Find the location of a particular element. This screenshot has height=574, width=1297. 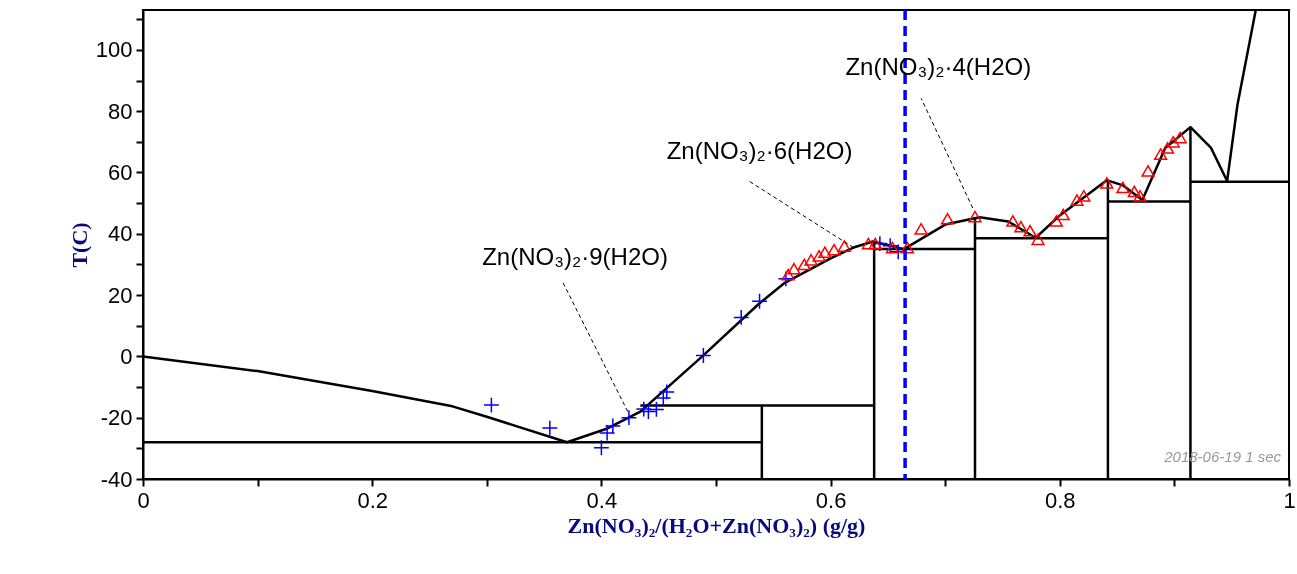

y-axis-title: T(C) is located at coordinates (79, 245).